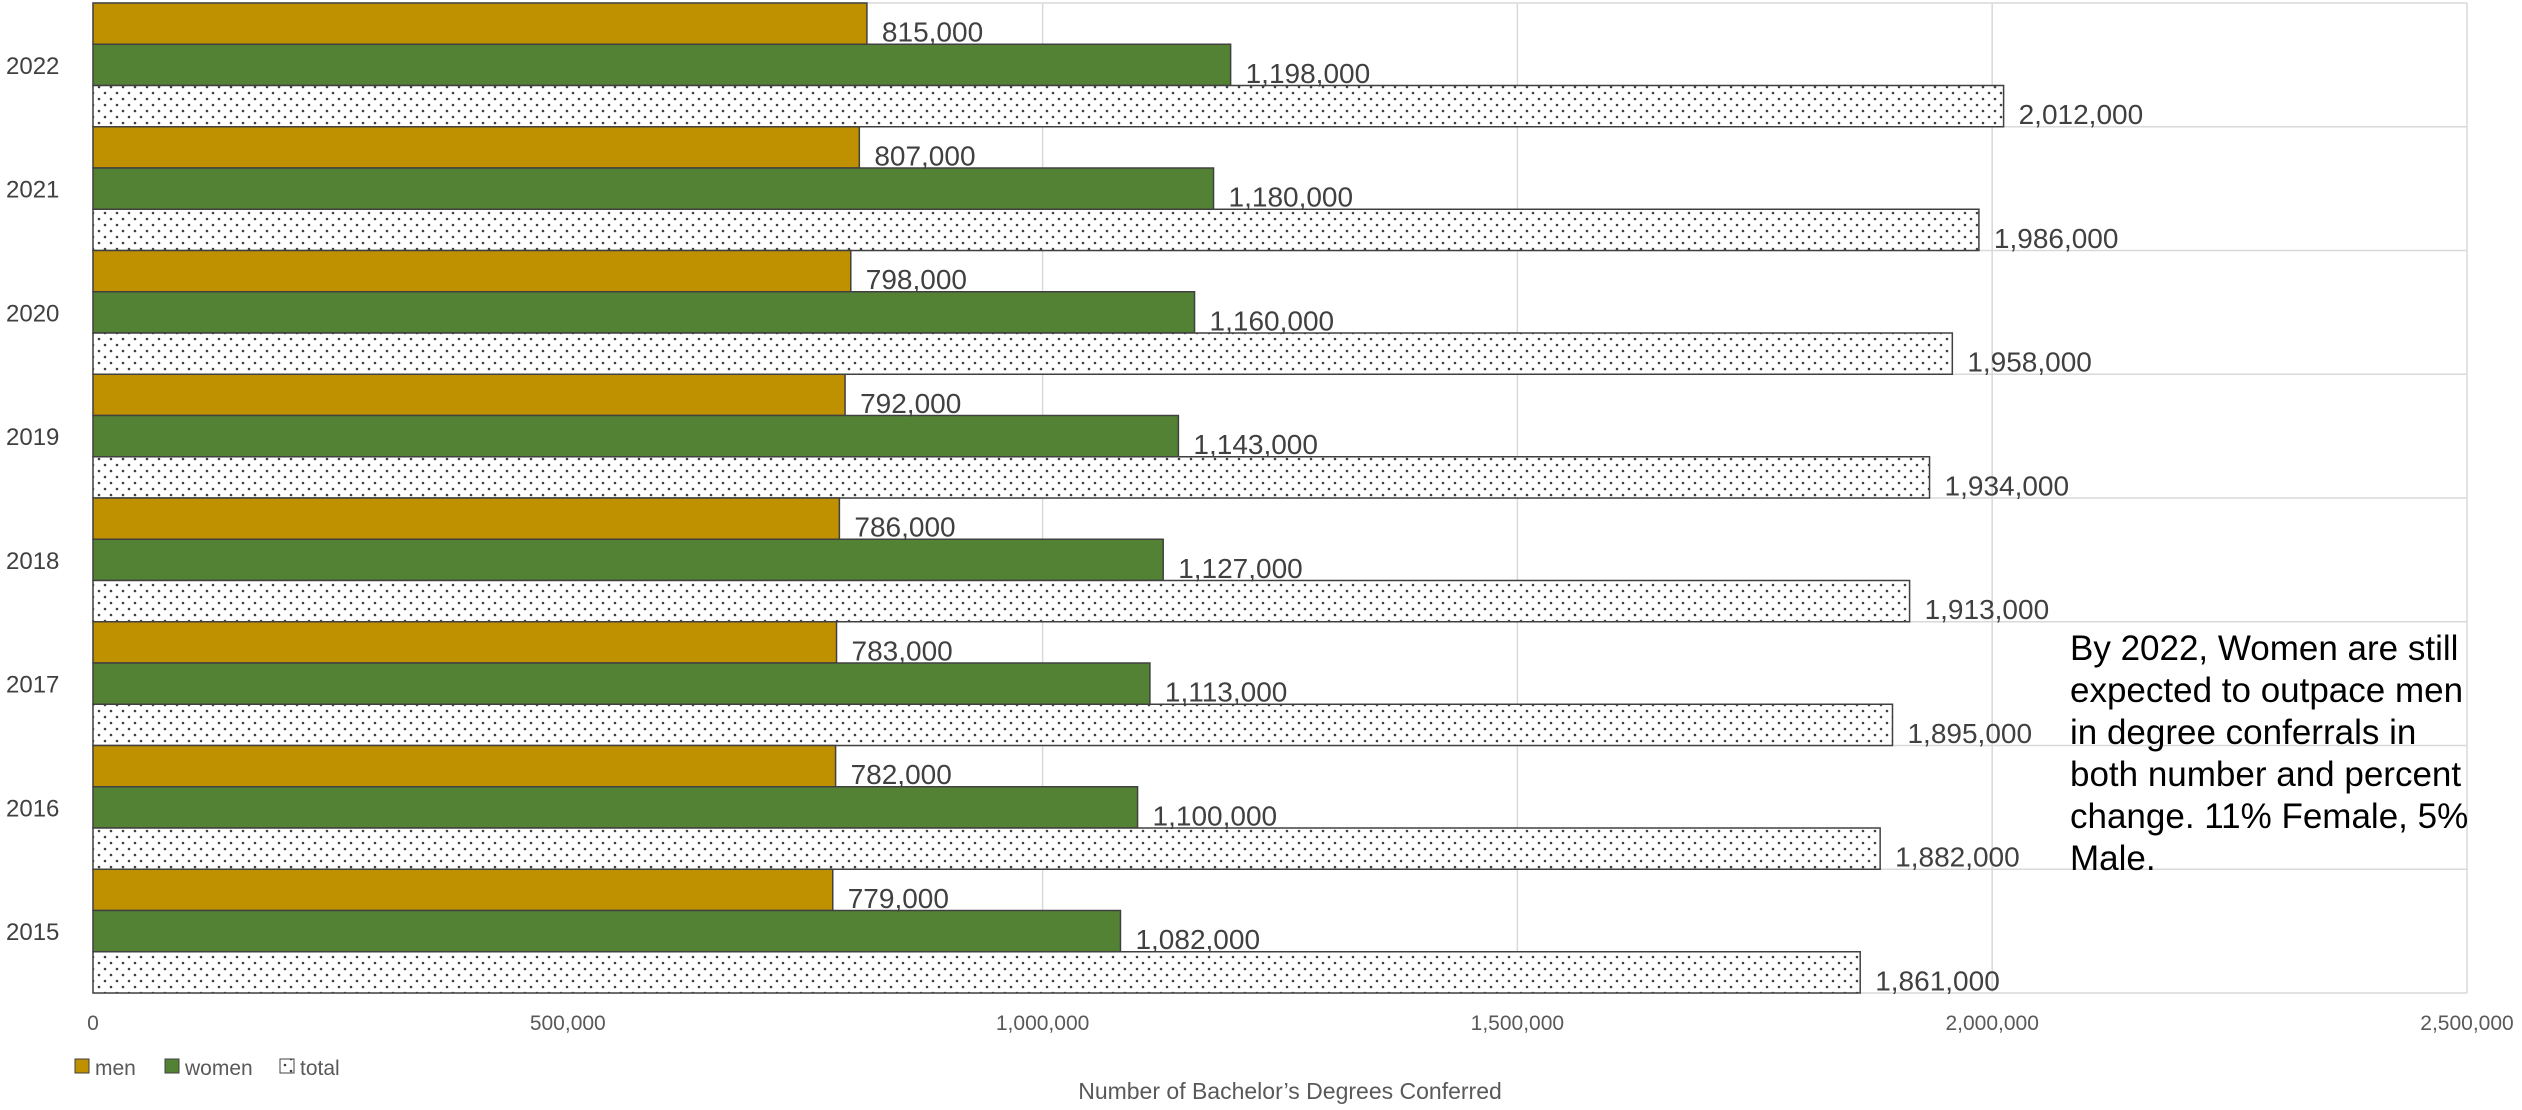 This screenshot has height=1110, width=2522. Describe the element at coordinates (32, 499) in the screenshot. I see `category-labels: 2022 2021 2020 2019 2018 2017 2016 2015` at that location.